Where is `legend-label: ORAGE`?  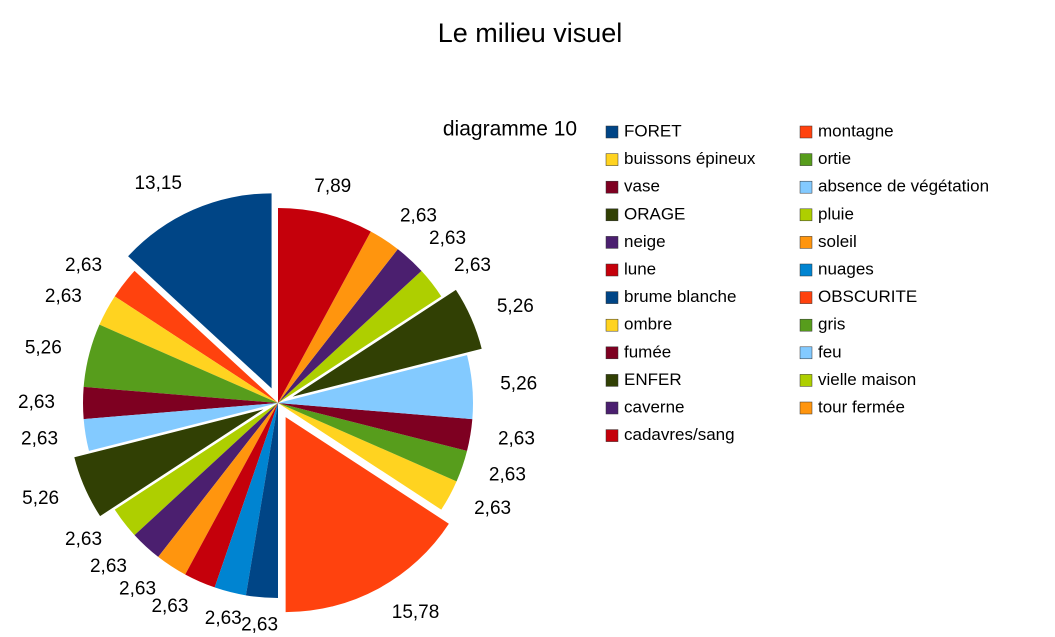 legend-label: ORAGE is located at coordinates (654, 213).